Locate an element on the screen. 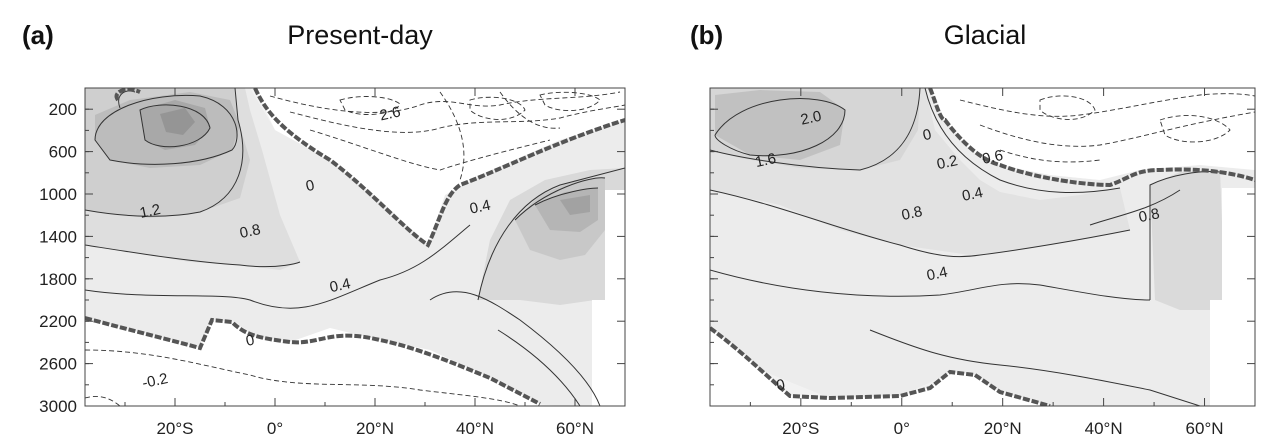 This screenshot has width=1265, height=446. y-tick-label: 1800 is located at coordinates (58, 279).